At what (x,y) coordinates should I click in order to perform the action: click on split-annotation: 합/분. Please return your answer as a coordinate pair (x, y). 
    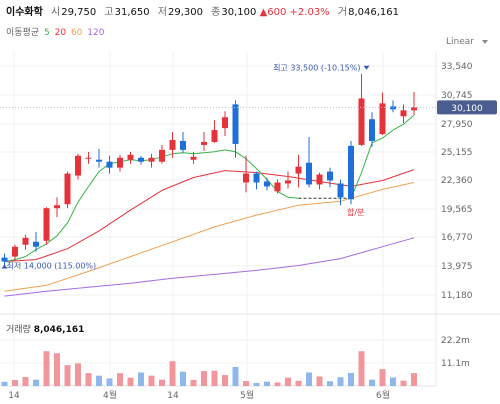
    Looking at the image, I should click on (355, 212).